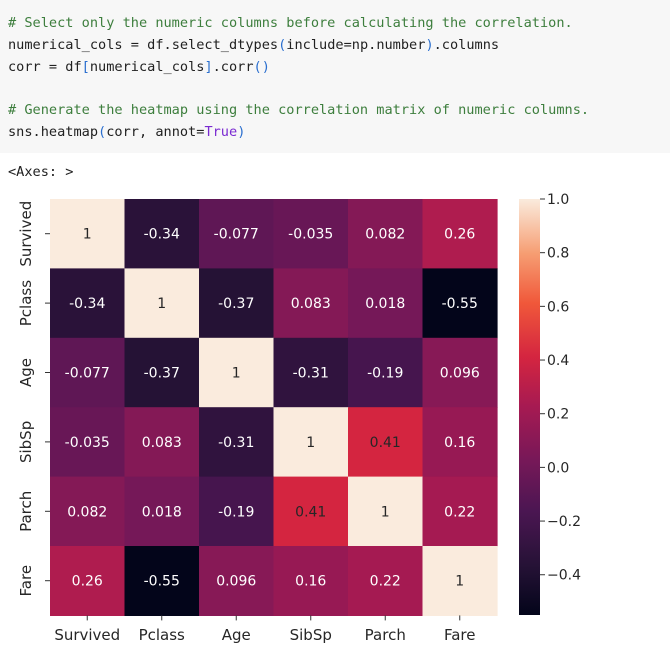  I want to click on cell-annotation: -0.37, so click(236, 304).